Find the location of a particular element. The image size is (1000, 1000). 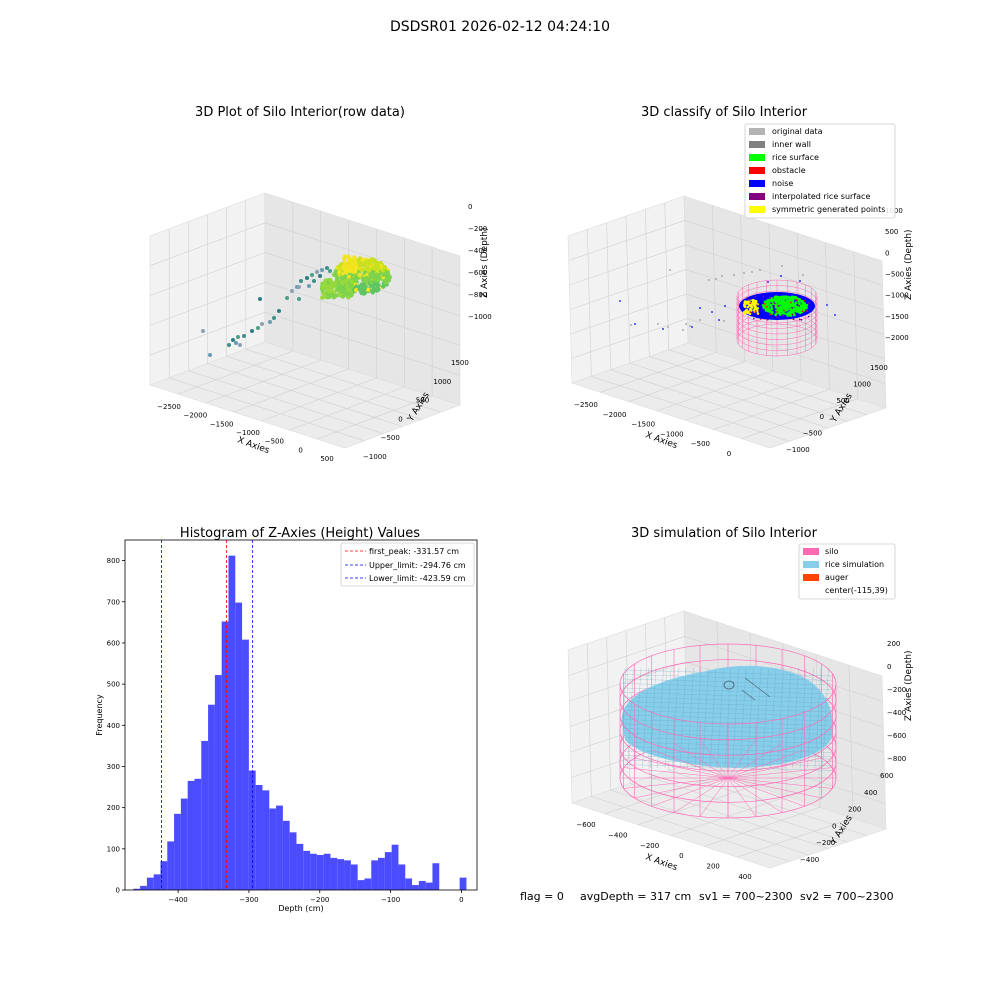

panel2-y-tick: 0 is located at coordinates (822, 417).